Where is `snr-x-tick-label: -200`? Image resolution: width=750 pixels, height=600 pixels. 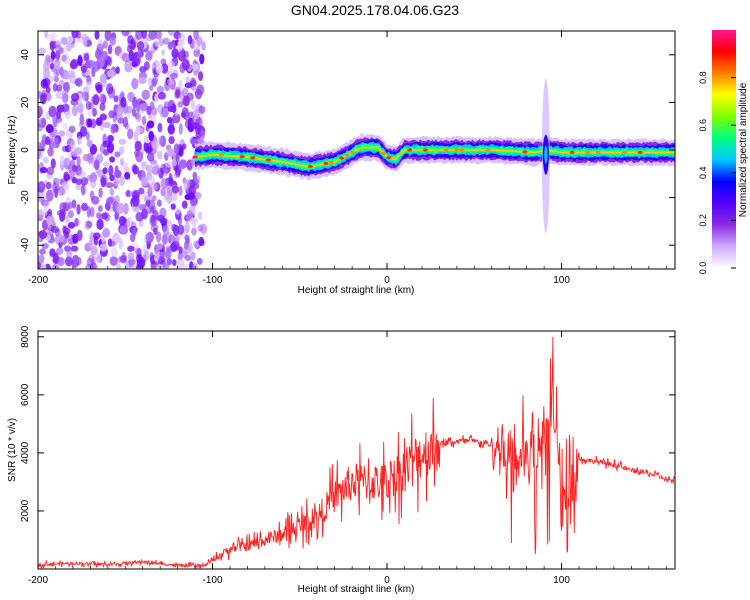 snr-x-tick-label: -200 is located at coordinates (38, 580).